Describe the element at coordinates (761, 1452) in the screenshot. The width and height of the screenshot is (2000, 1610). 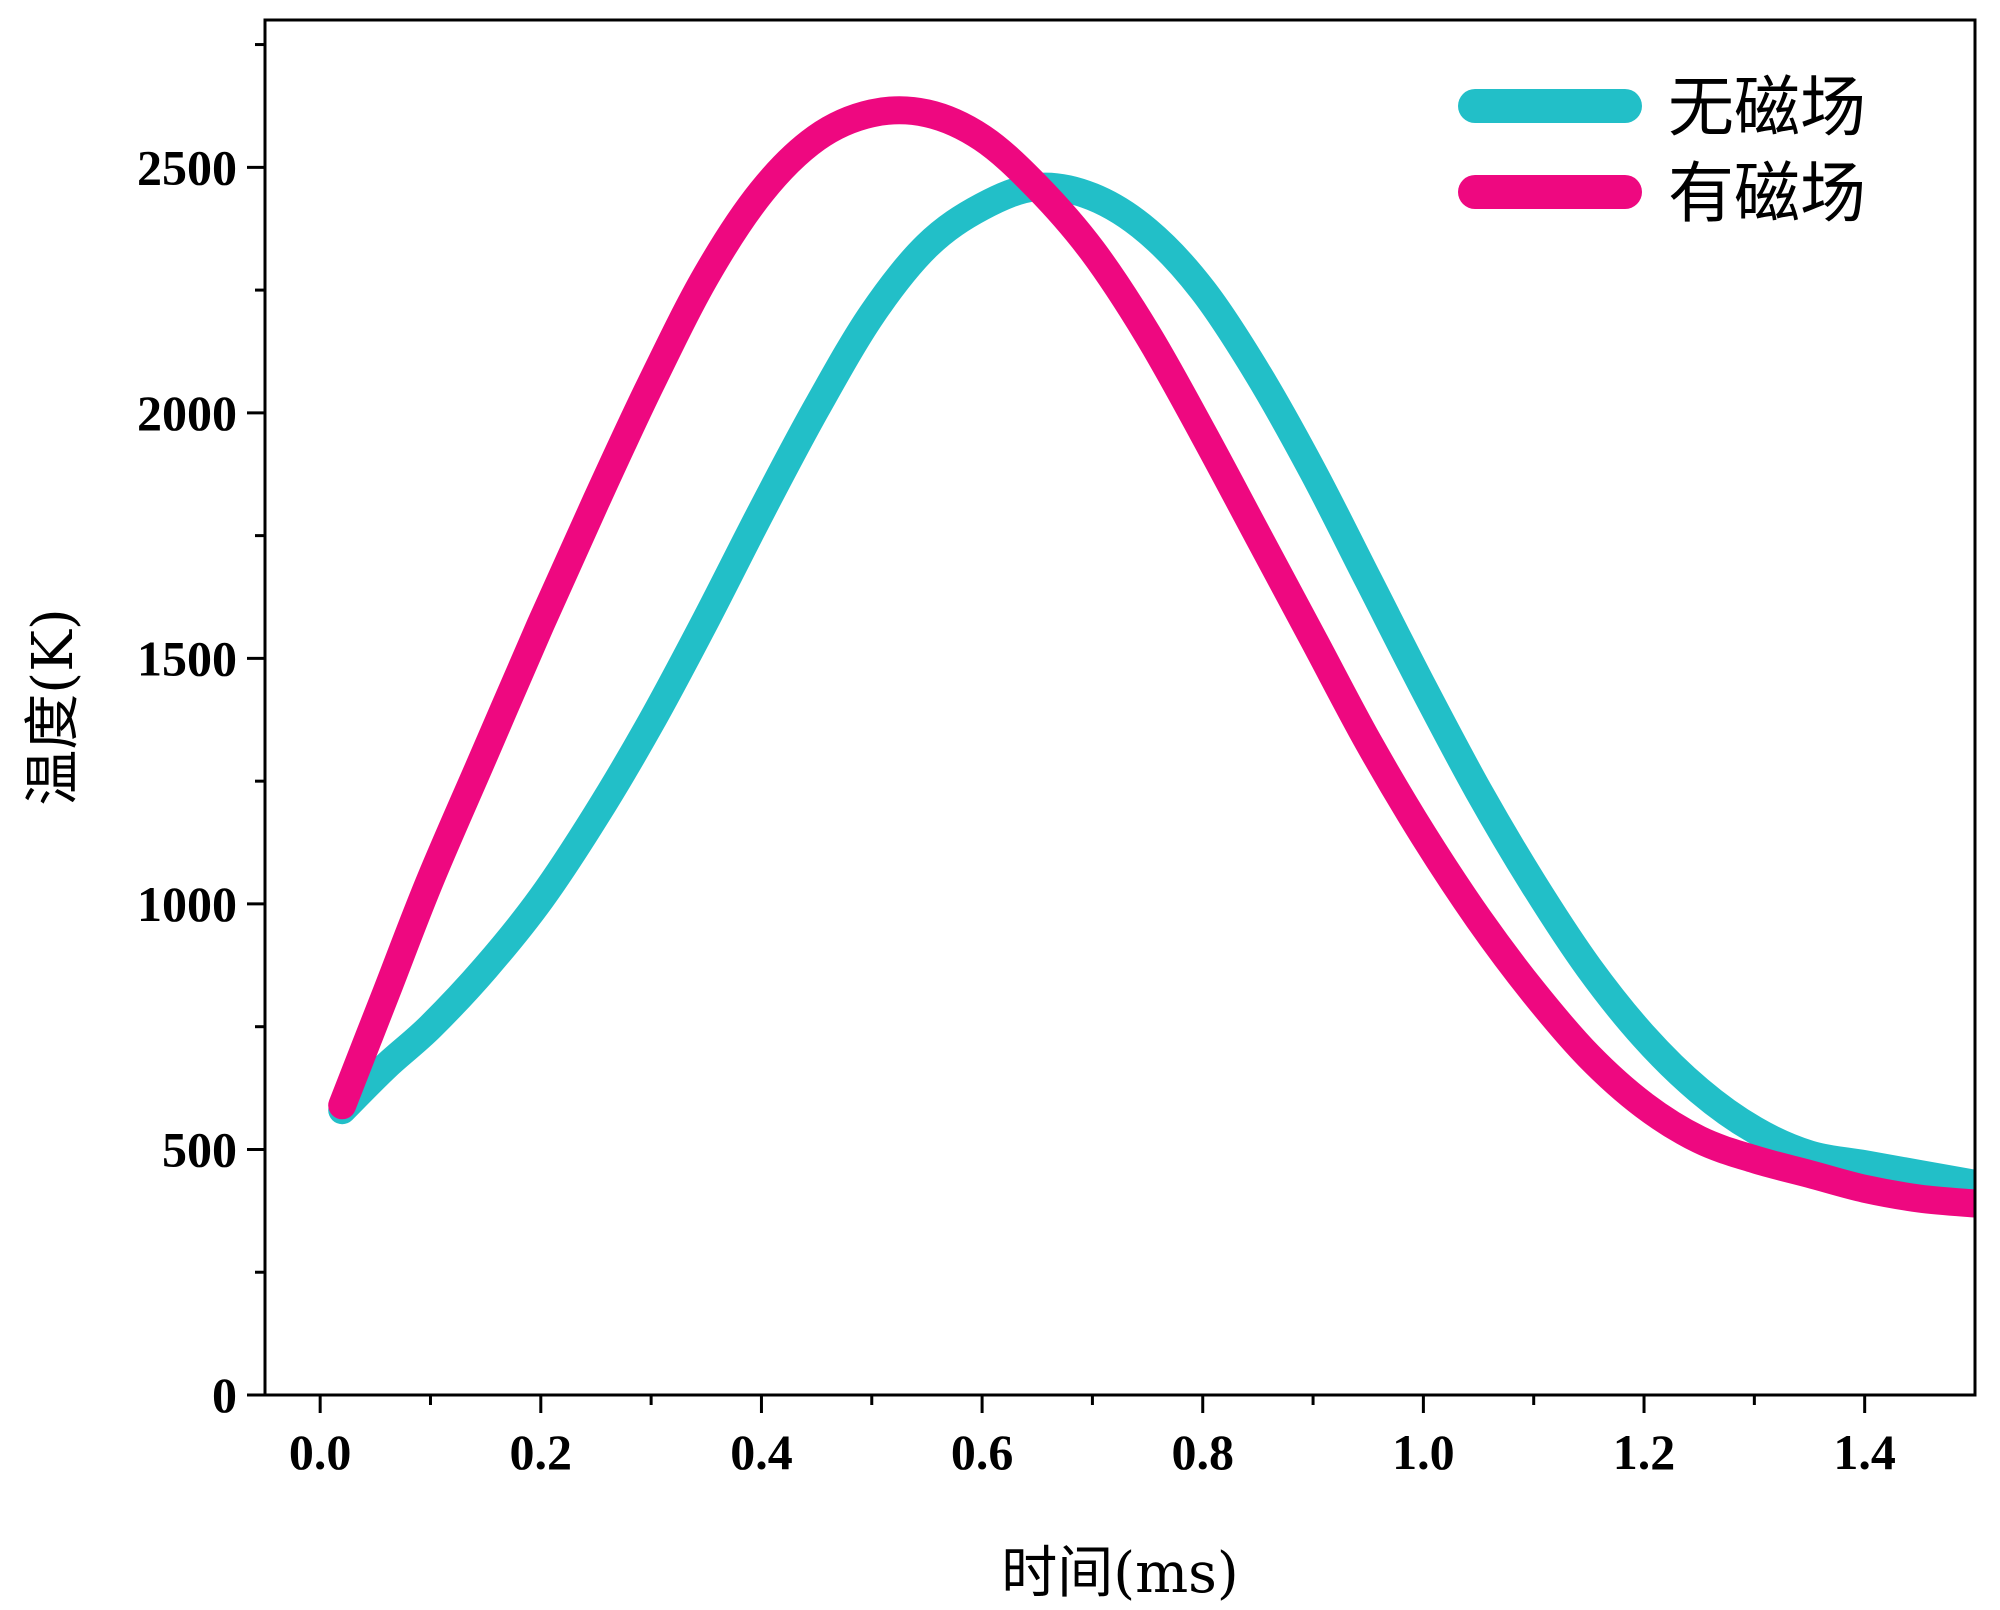
I see `x-tick-label: 0.4` at that location.